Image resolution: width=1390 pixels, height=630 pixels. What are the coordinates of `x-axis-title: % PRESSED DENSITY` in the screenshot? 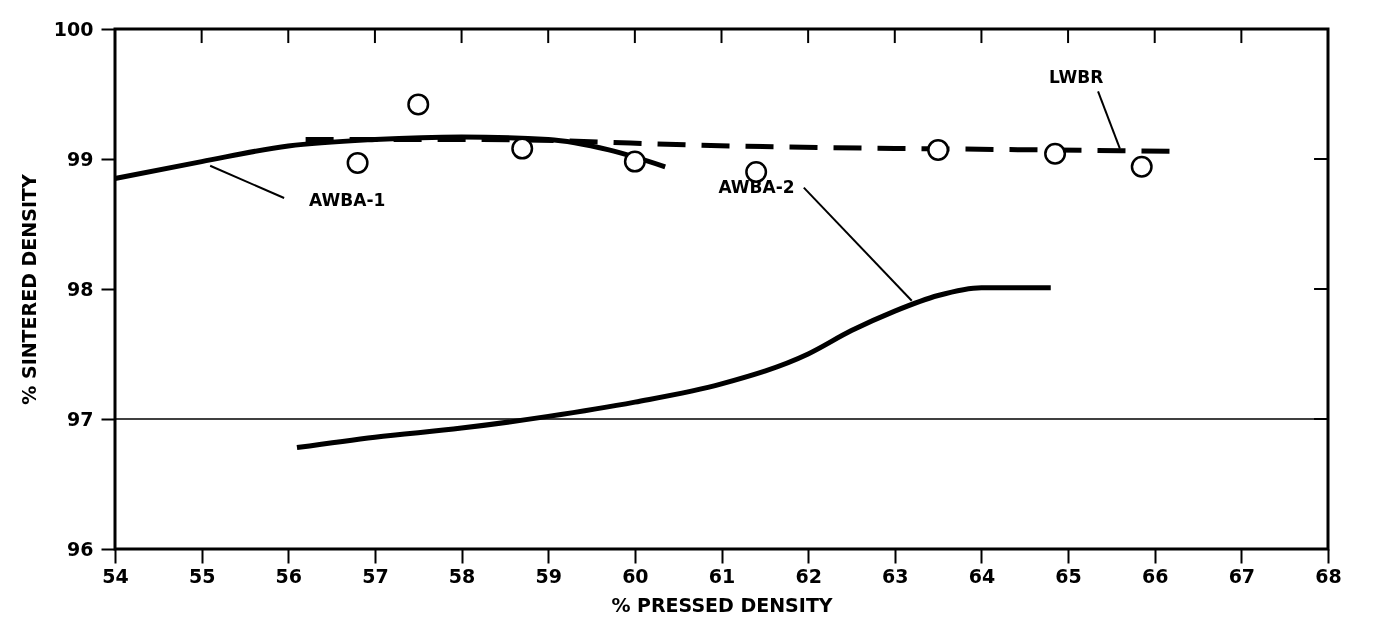 It's located at (722, 604).